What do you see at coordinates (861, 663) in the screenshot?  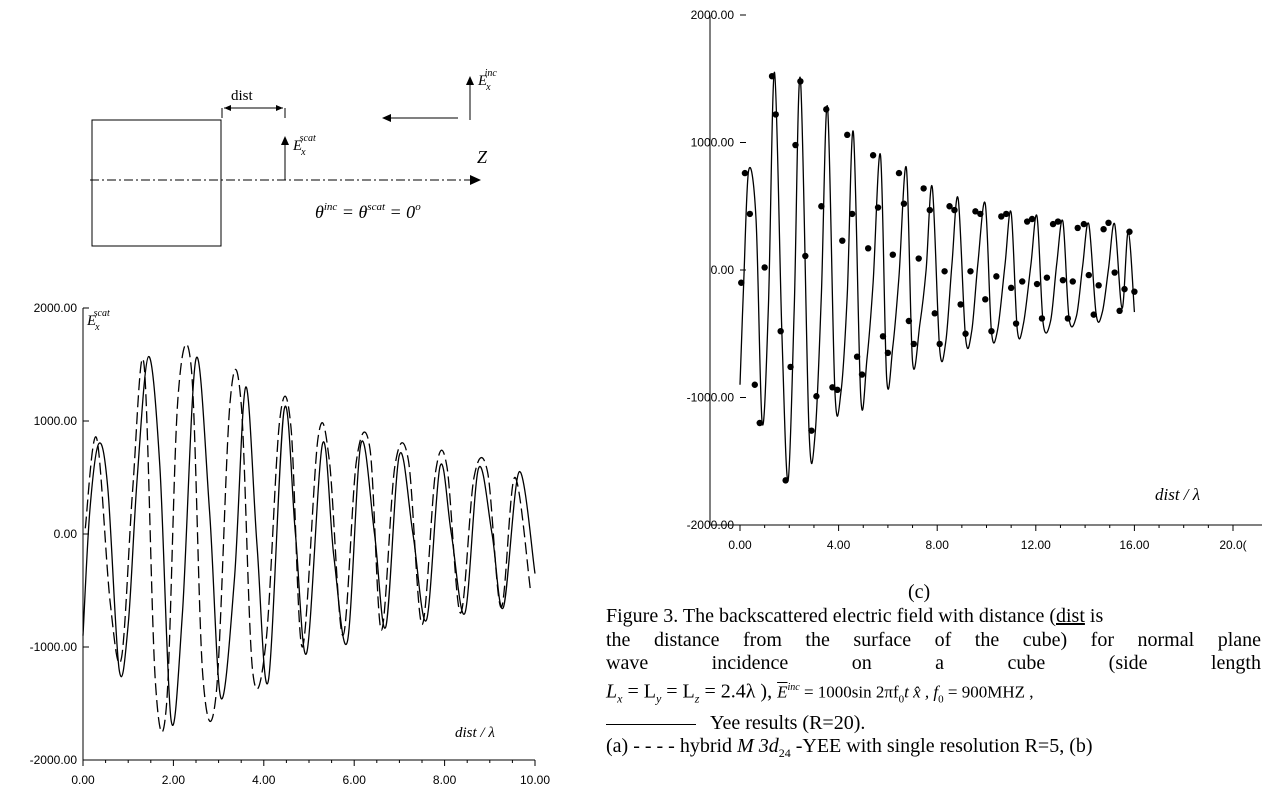 I see `caption-word: on` at bounding box center [861, 663].